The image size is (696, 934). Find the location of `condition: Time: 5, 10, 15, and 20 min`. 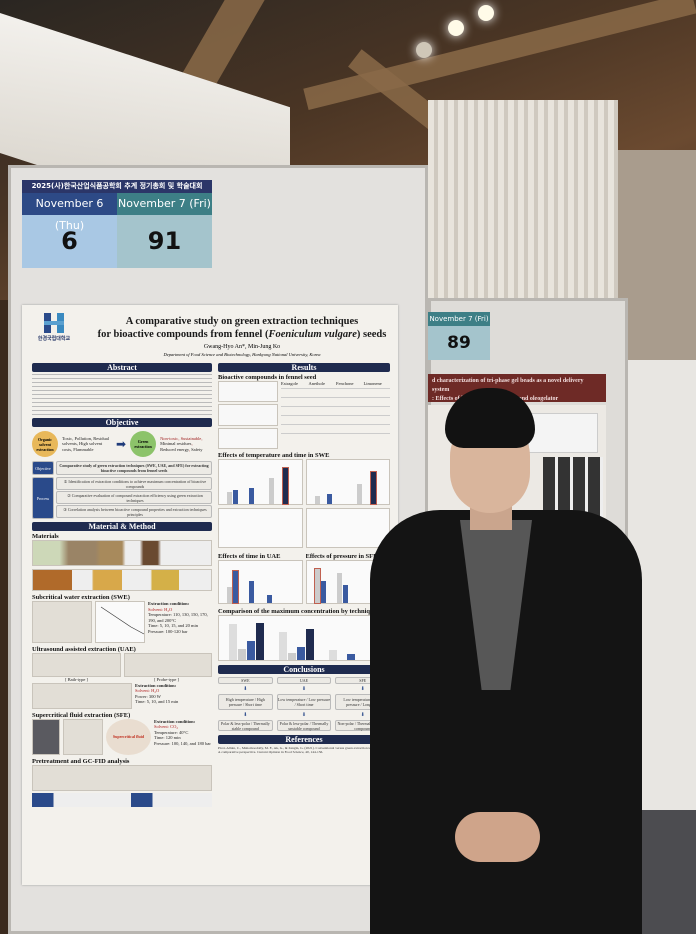

condition: Time: 5, 10, 15, and 20 min is located at coordinates (173, 625).